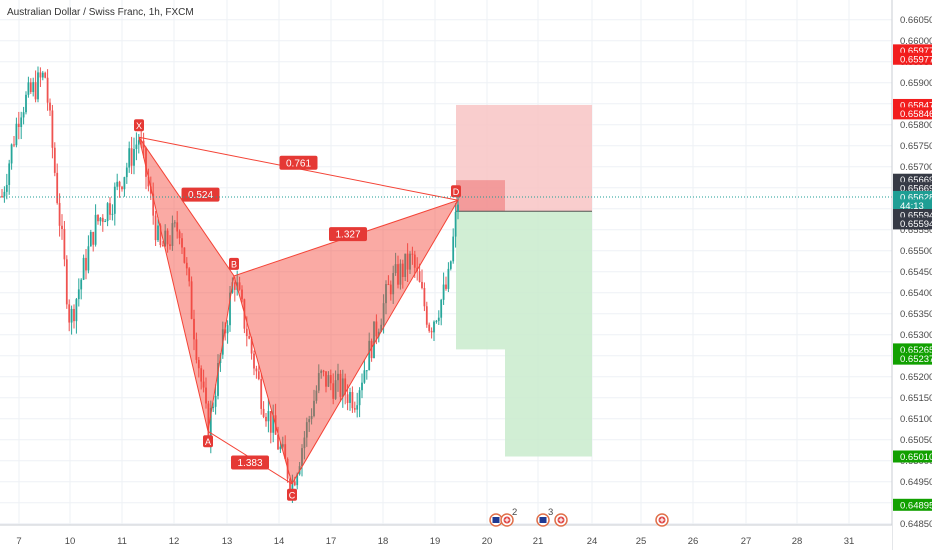 This screenshot has width=932, height=550. Describe the element at coordinates (746, 541) in the screenshot. I see `time-tick-label: 27` at that location.